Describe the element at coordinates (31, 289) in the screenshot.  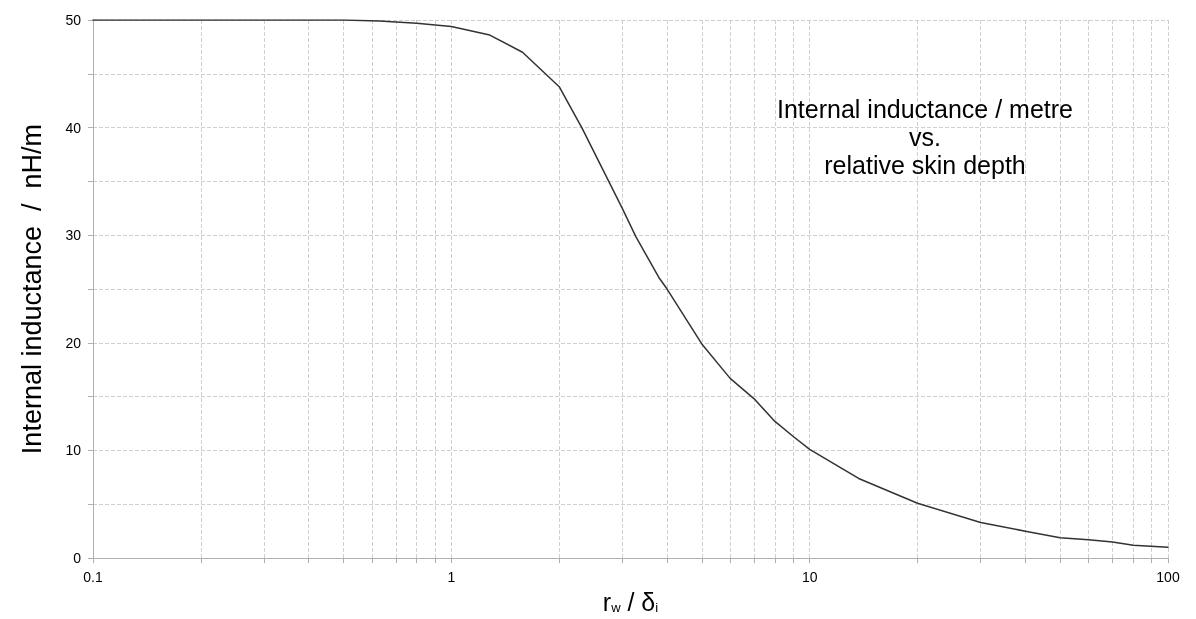
I see `y-axis-title: Internal inductance / nH/m` at that location.